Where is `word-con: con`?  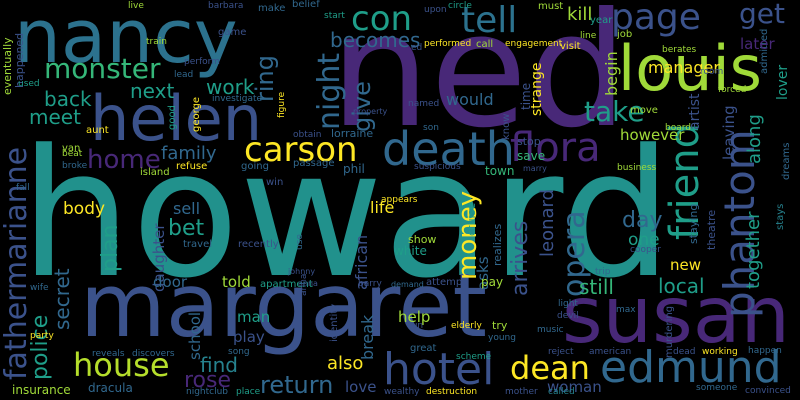 word-con: con is located at coordinates (382, 19).